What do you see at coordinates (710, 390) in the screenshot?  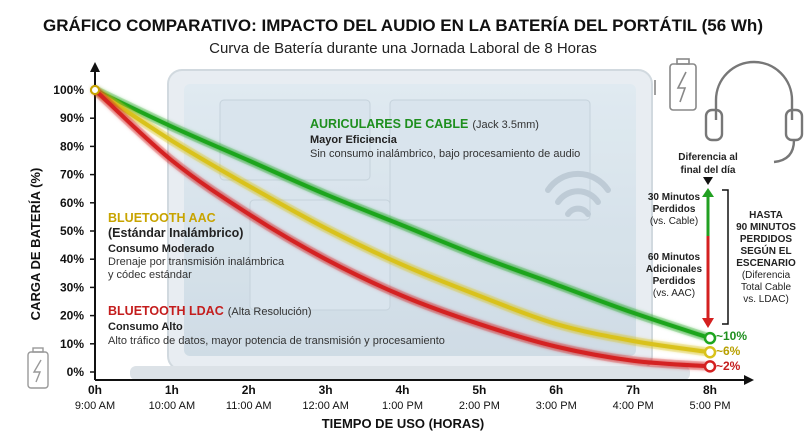 I see `x-tick-label: 8h` at bounding box center [710, 390].